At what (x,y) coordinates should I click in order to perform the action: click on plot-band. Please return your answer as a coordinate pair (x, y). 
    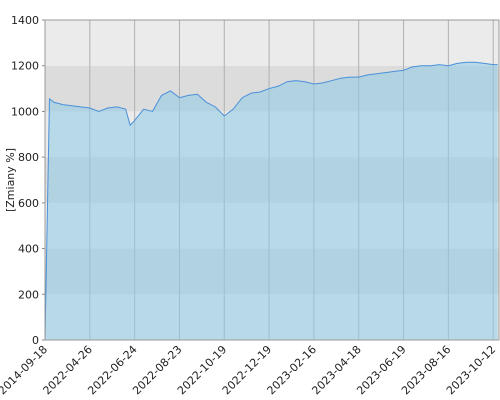
    Looking at the image, I should click on (272, 43).